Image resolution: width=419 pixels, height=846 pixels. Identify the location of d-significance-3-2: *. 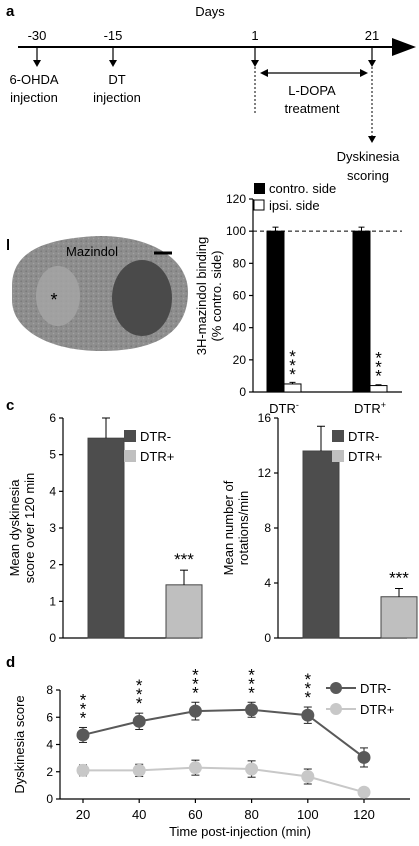
(251, 674).